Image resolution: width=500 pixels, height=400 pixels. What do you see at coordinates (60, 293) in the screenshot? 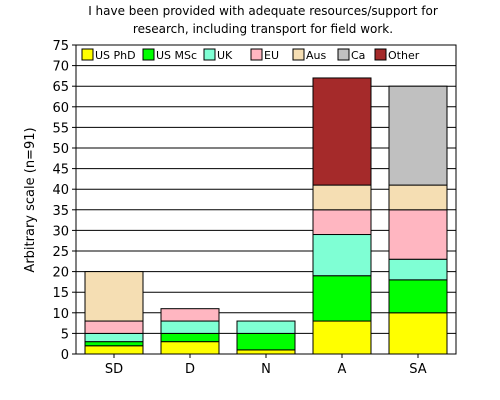
I see `y-tick-label: 15` at bounding box center [60, 293].